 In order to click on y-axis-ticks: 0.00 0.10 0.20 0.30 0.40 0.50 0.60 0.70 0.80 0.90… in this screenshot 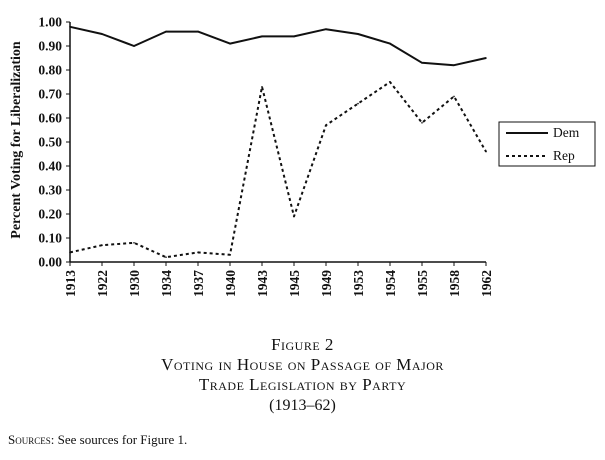, I will do `click(54, 142)`.